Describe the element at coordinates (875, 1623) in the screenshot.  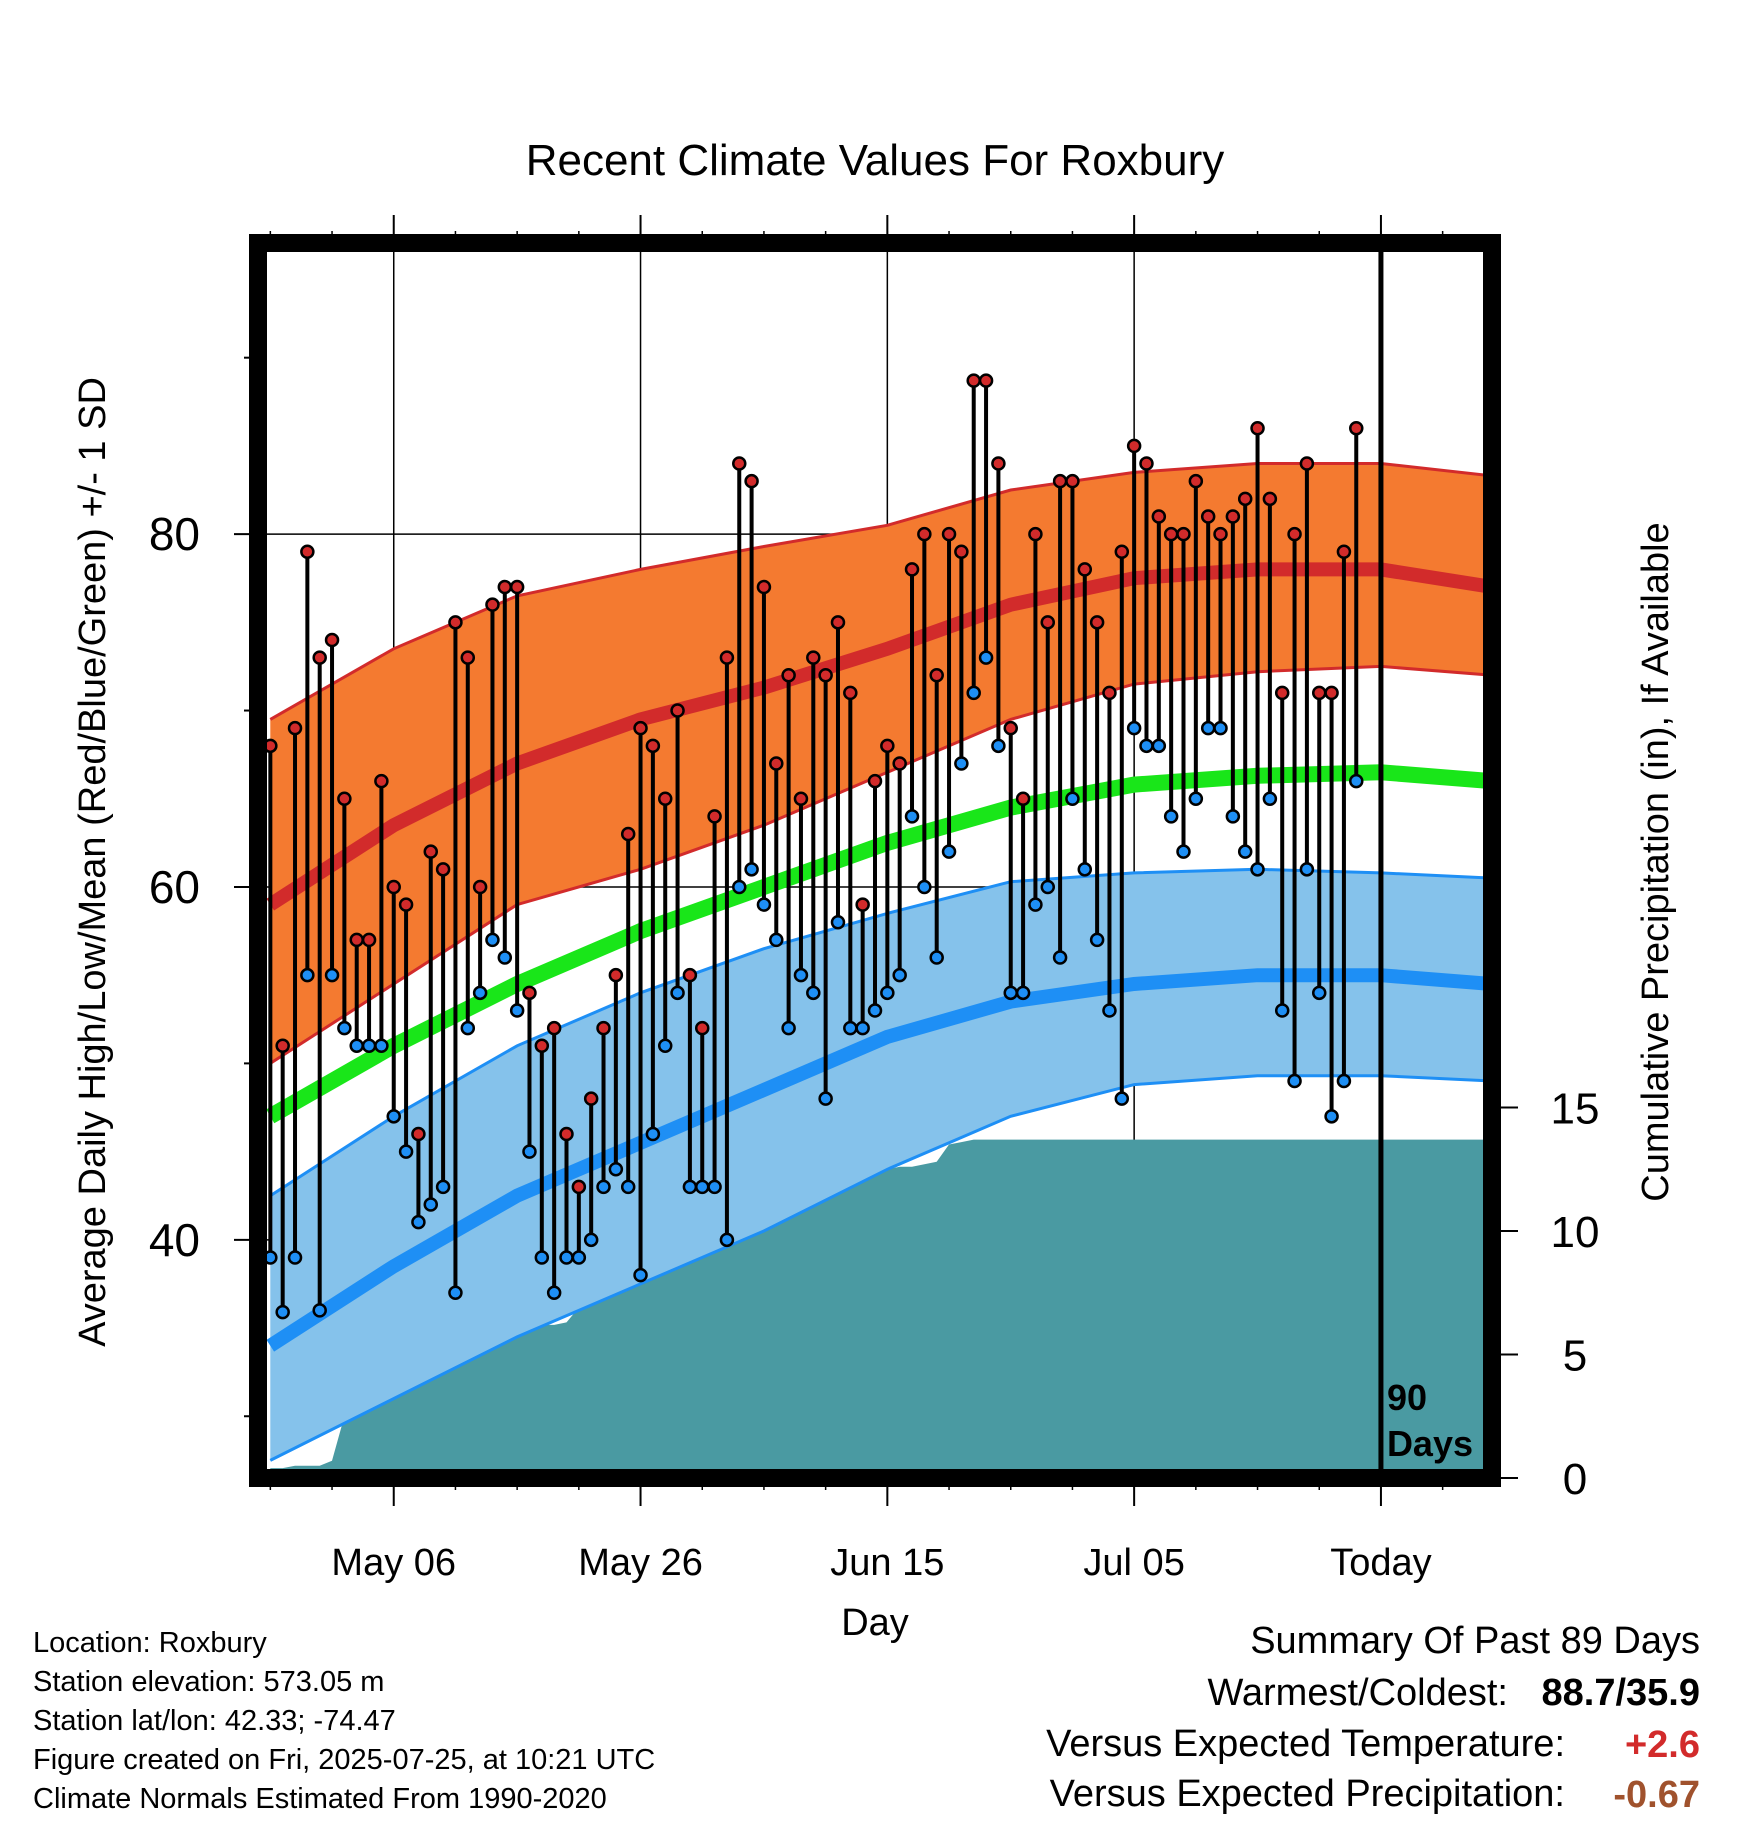
I see `x-axis-label: Day` at that location.